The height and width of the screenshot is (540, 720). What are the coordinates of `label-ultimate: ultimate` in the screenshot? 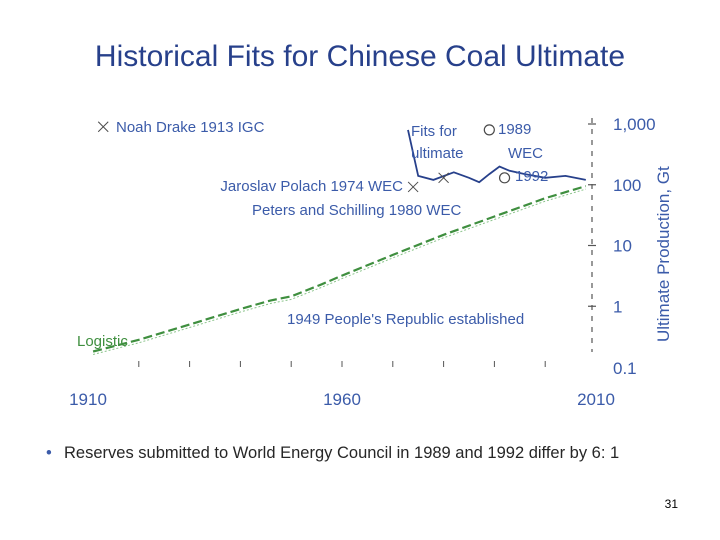 It's located at (437, 153).